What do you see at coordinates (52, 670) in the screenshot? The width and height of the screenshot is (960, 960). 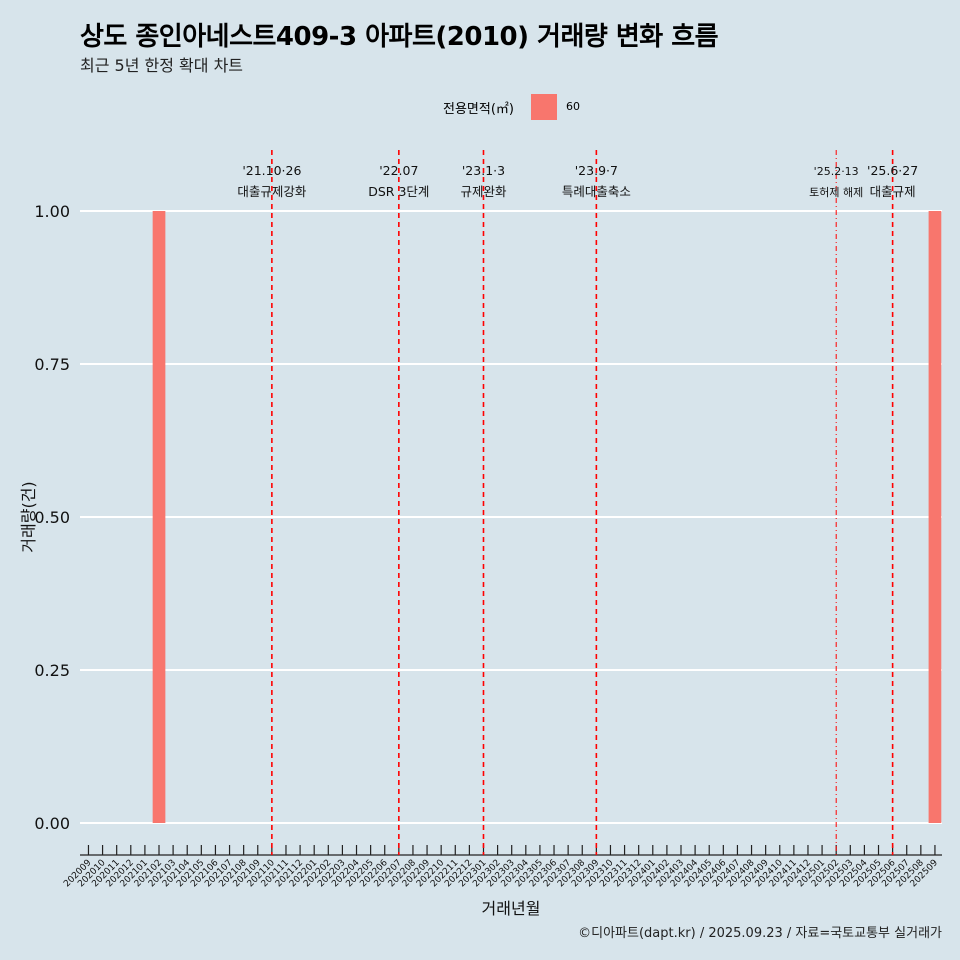 I see `y-tick-label: 0.25` at bounding box center [52, 670].